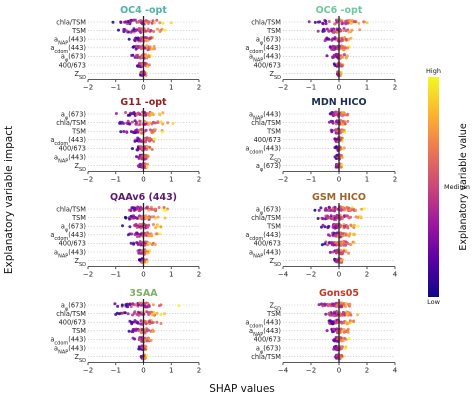 The height and width of the screenshot is (401, 474). I want to click on feature-label: 400/673, so click(72, 244).